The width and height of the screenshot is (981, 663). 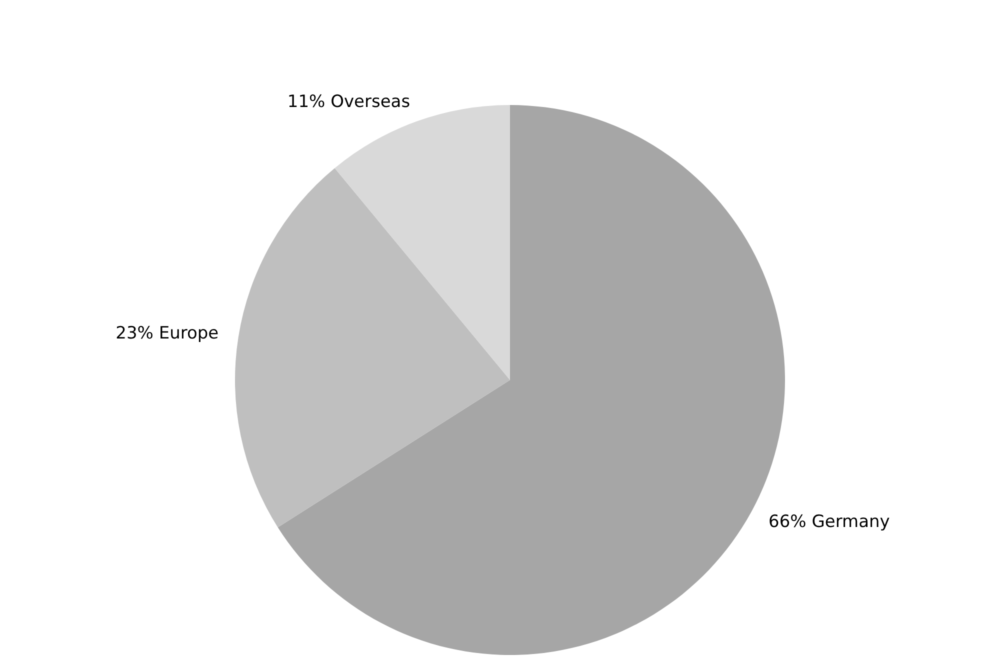 I want to click on slice-label: 23% Europe, so click(x=167, y=333).